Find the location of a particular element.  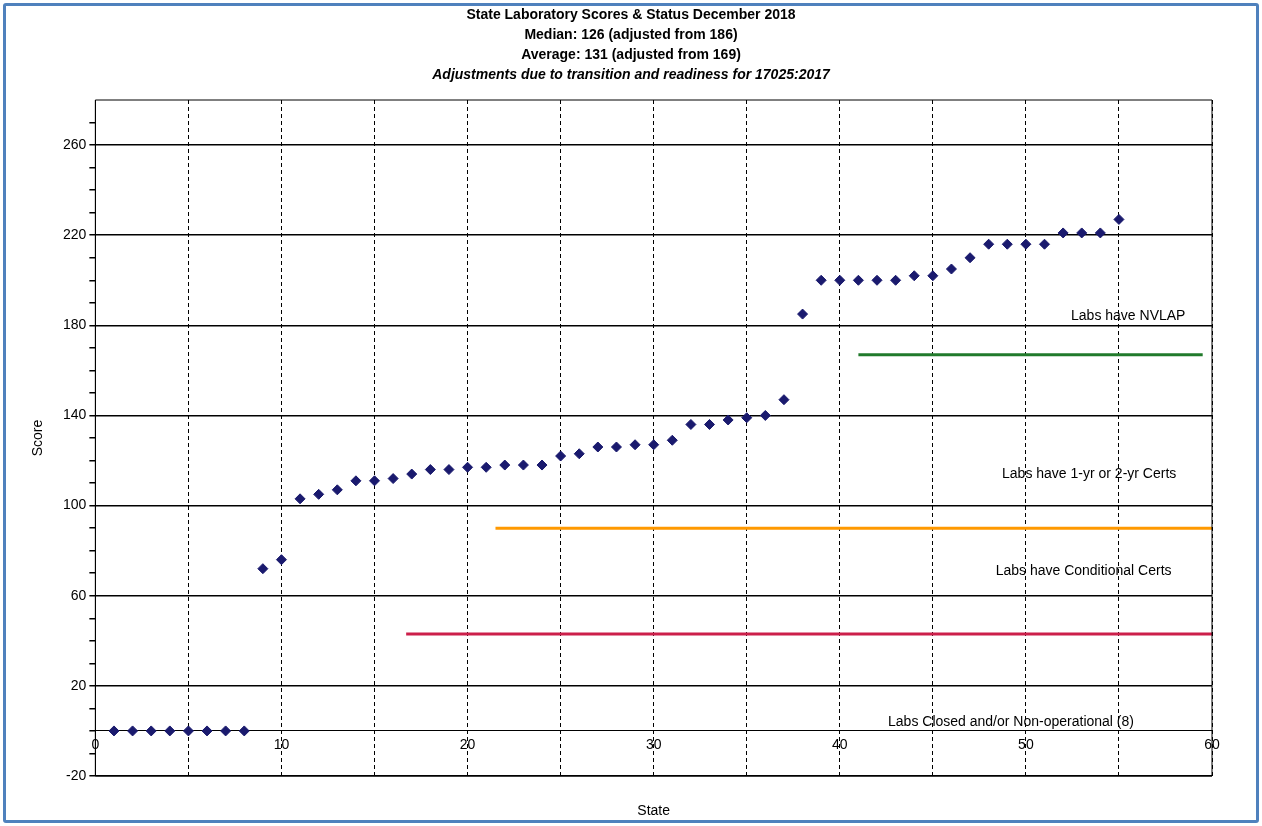

x-tick-label: 10 is located at coordinates (281, 744).